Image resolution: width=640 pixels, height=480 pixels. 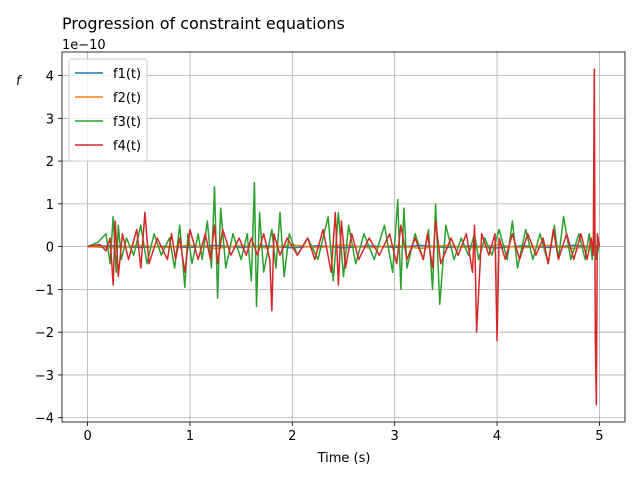 What do you see at coordinates (44, 376) in the screenshot?
I see `y-tick-label: −3` at bounding box center [44, 376].